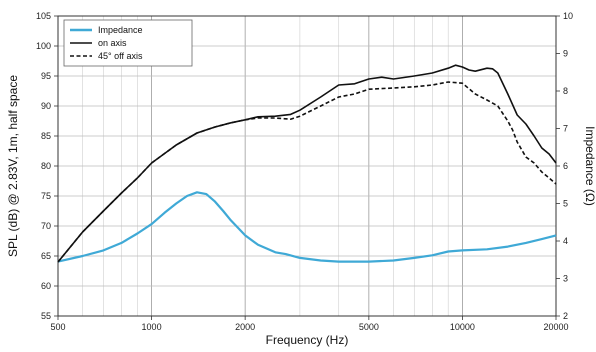 Image resolution: width=596 pixels, height=352 pixels. What do you see at coordinates (565, 241) in the screenshot?
I see `y2-tick-label: 4` at bounding box center [565, 241].